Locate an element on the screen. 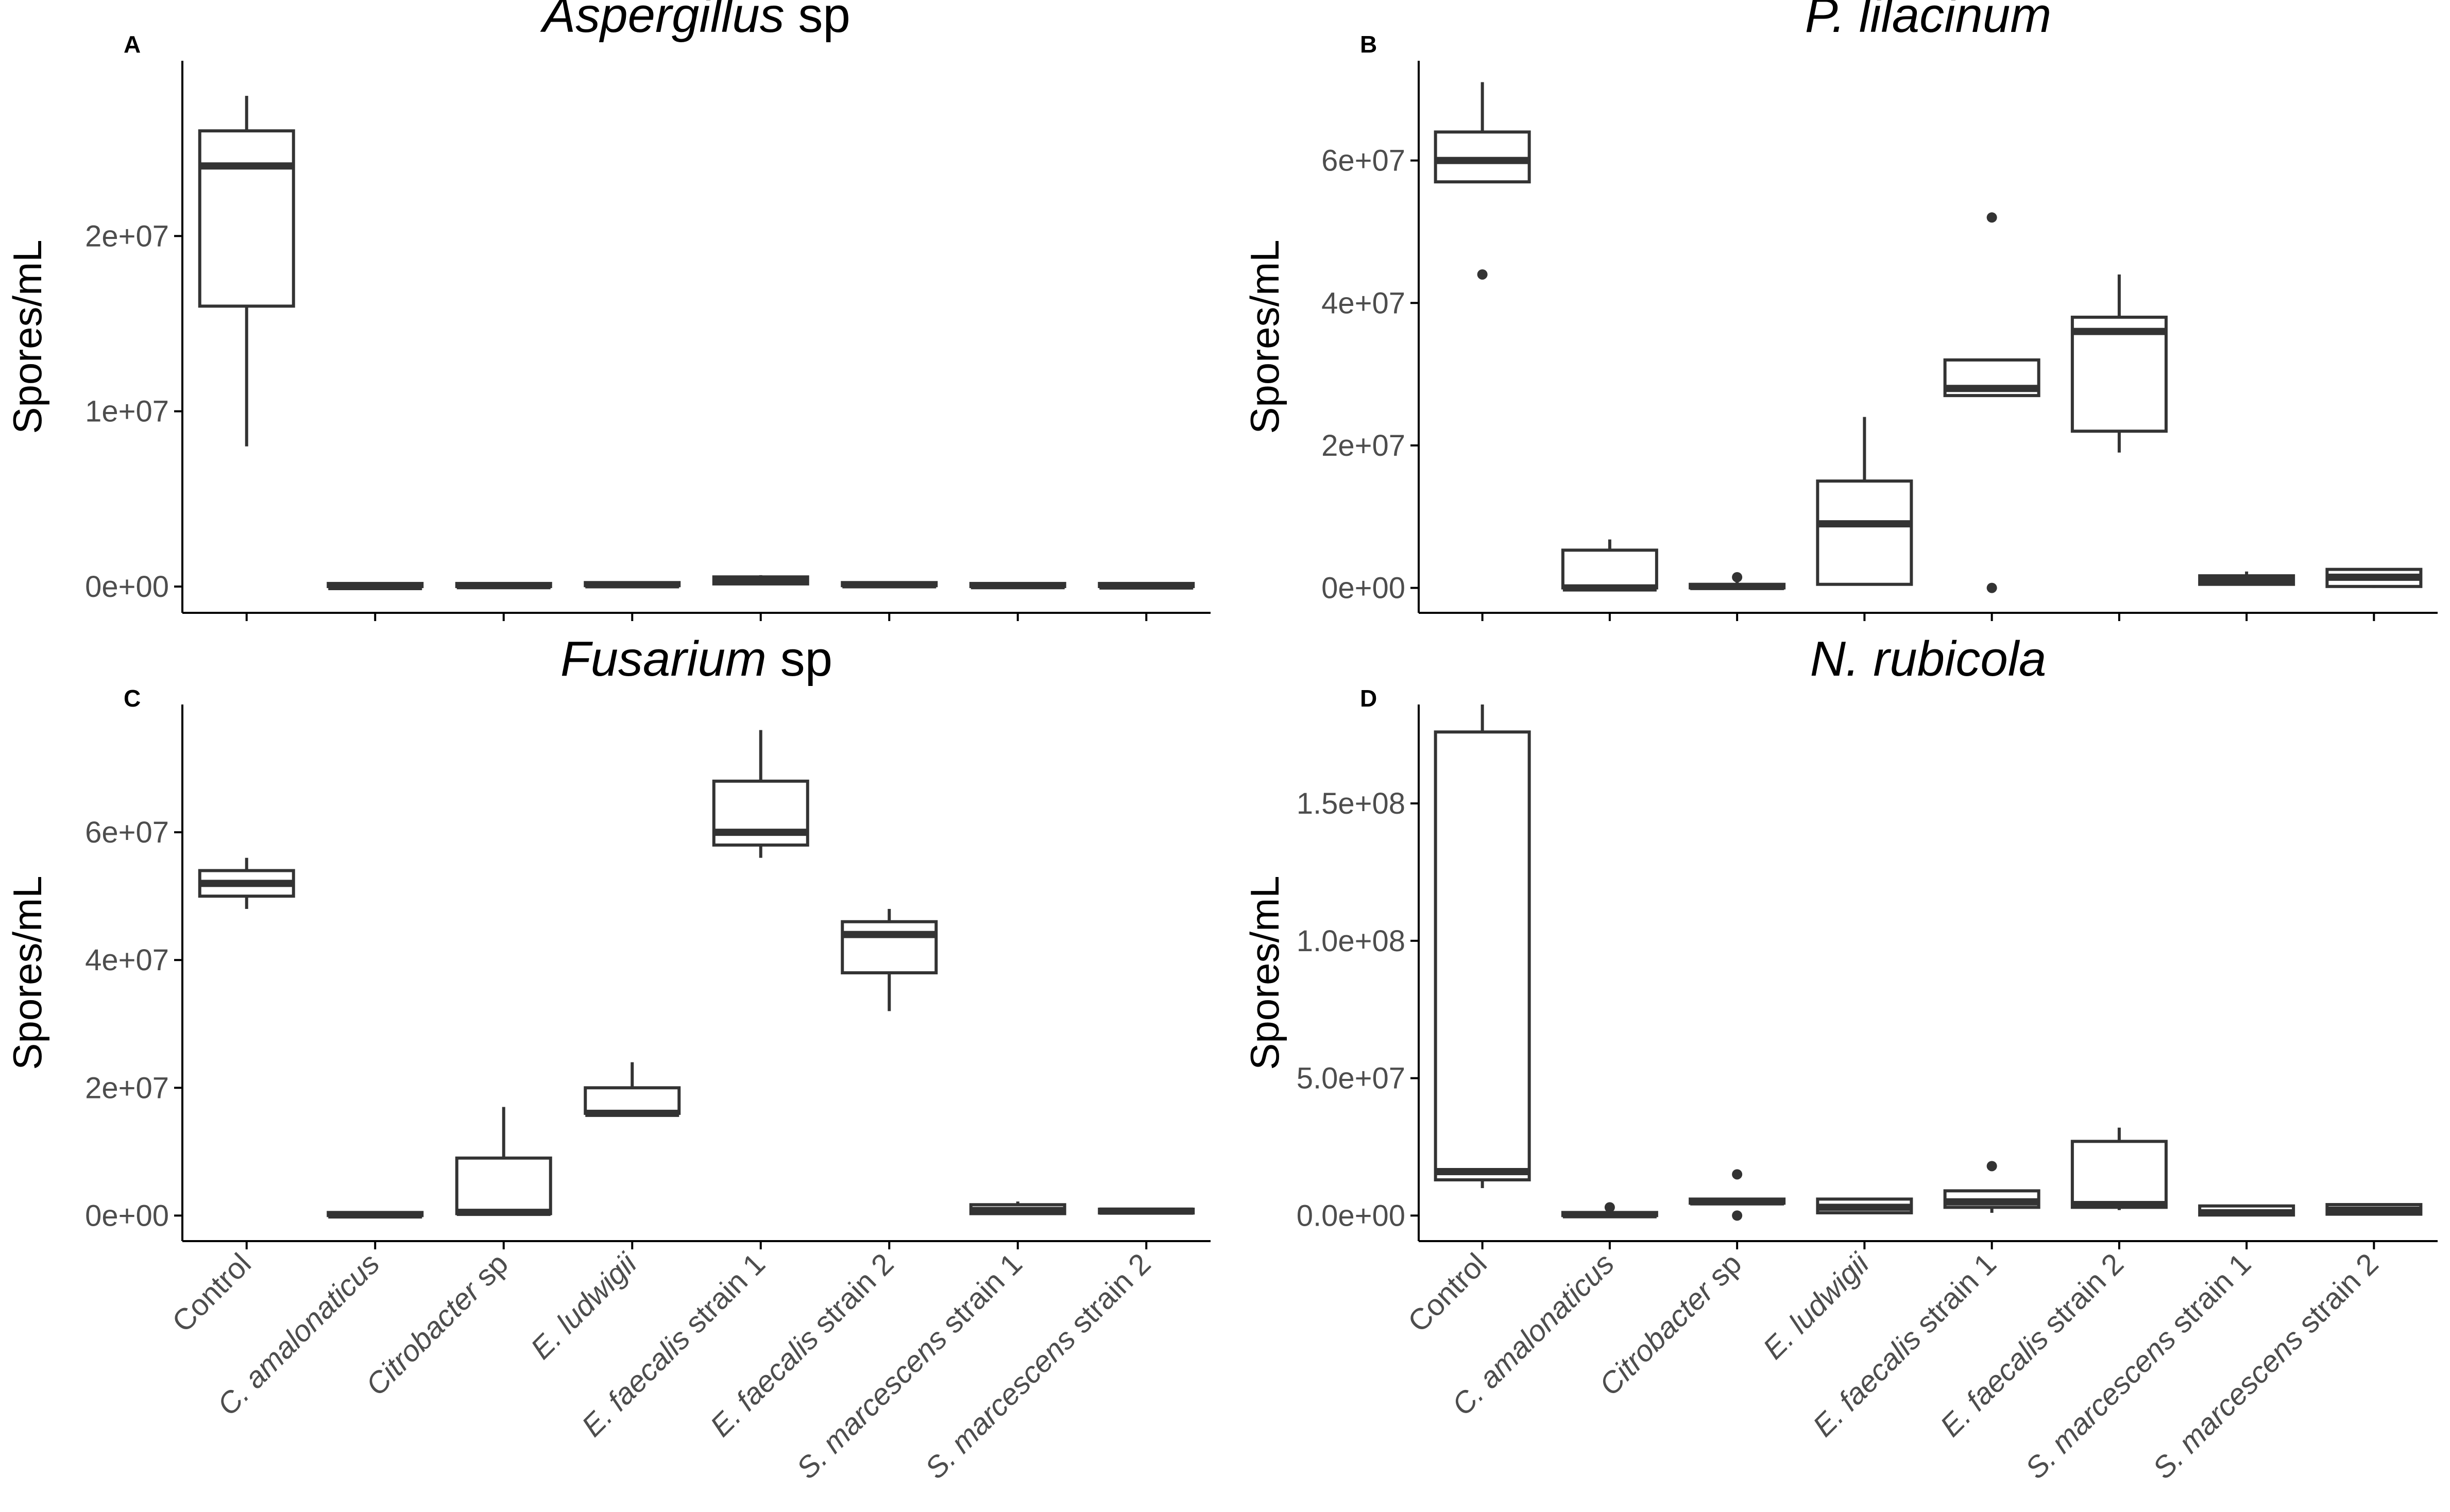 This screenshot has width=2450, height=1512. title-italic: N. rubicola is located at coordinates (1928, 658).